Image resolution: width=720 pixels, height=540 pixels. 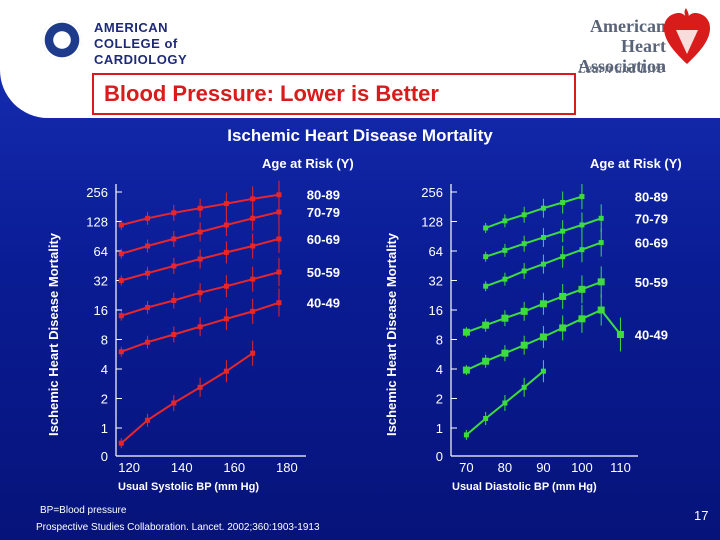 I want to click on series-age-label: 50-59, so click(x=323, y=272).